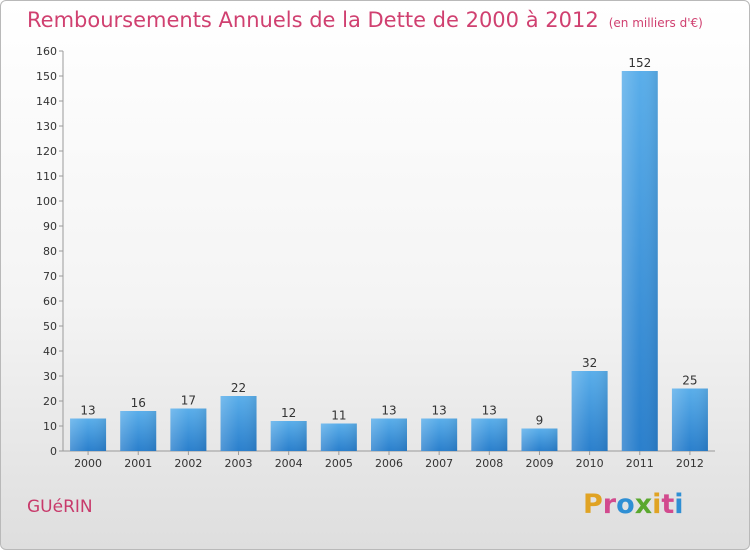  I want to click on bar-value-label: 9, so click(540, 421).